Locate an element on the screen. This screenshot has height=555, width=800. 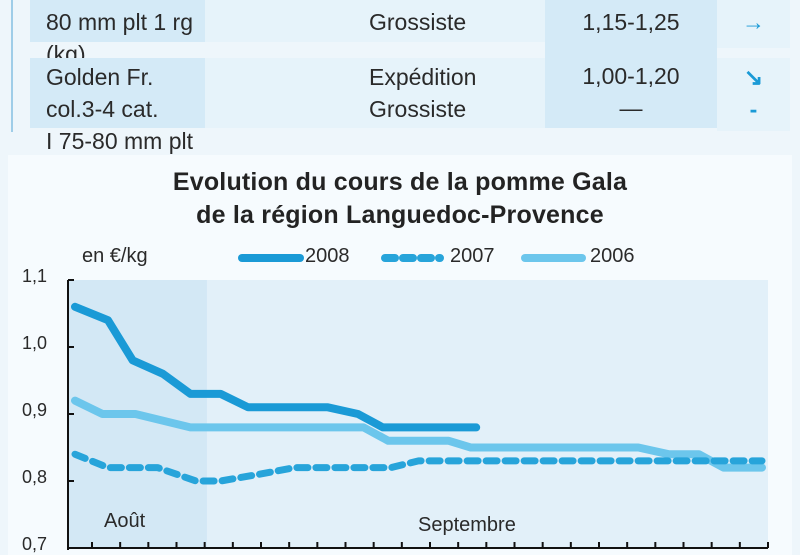
table-cell-product: 80 mm plt 1 rg (kg) is located at coordinates (117, 33).